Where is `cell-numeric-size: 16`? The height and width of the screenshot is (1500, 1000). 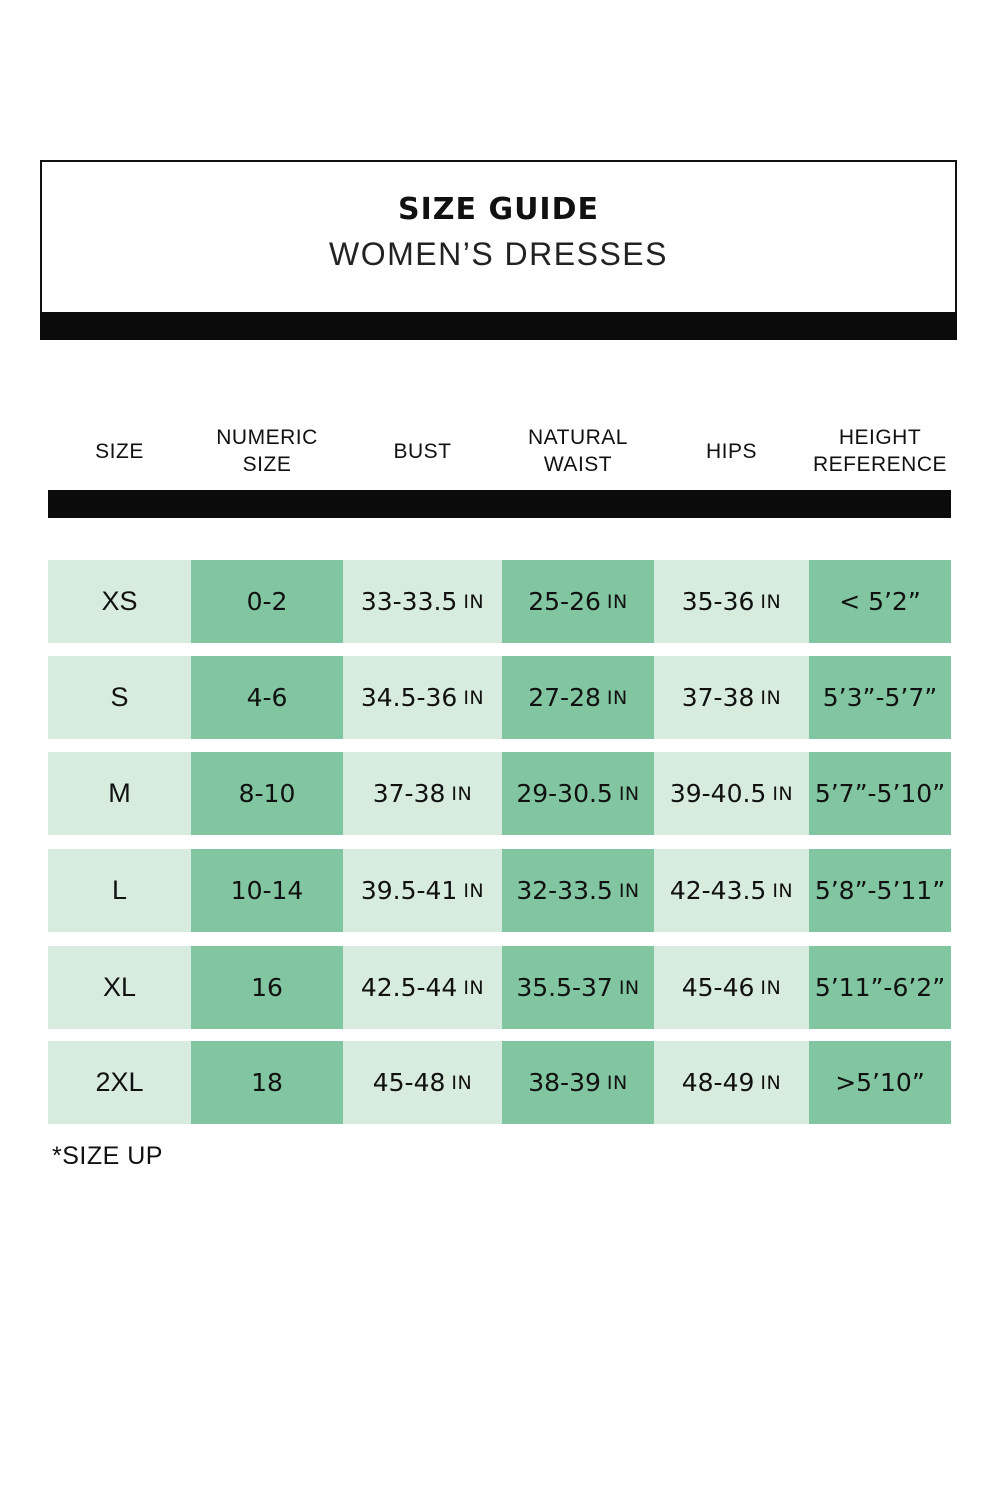
cell-numeric-size: 16 is located at coordinates (267, 987).